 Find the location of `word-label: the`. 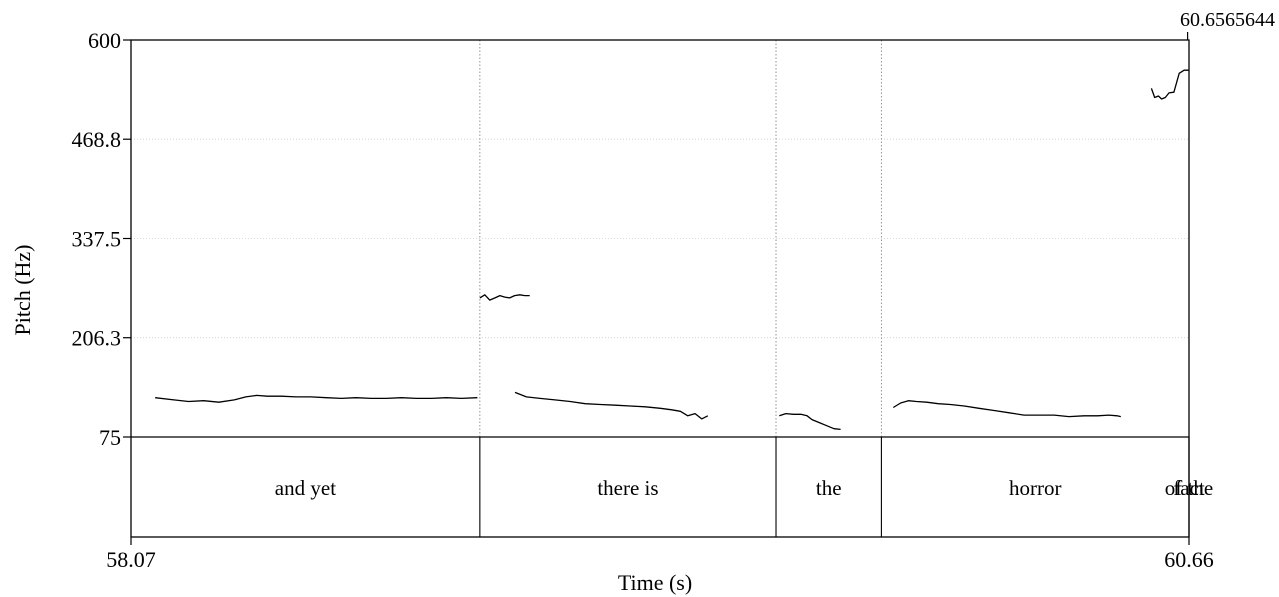

word-label: the is located at coordinates (829, 488).